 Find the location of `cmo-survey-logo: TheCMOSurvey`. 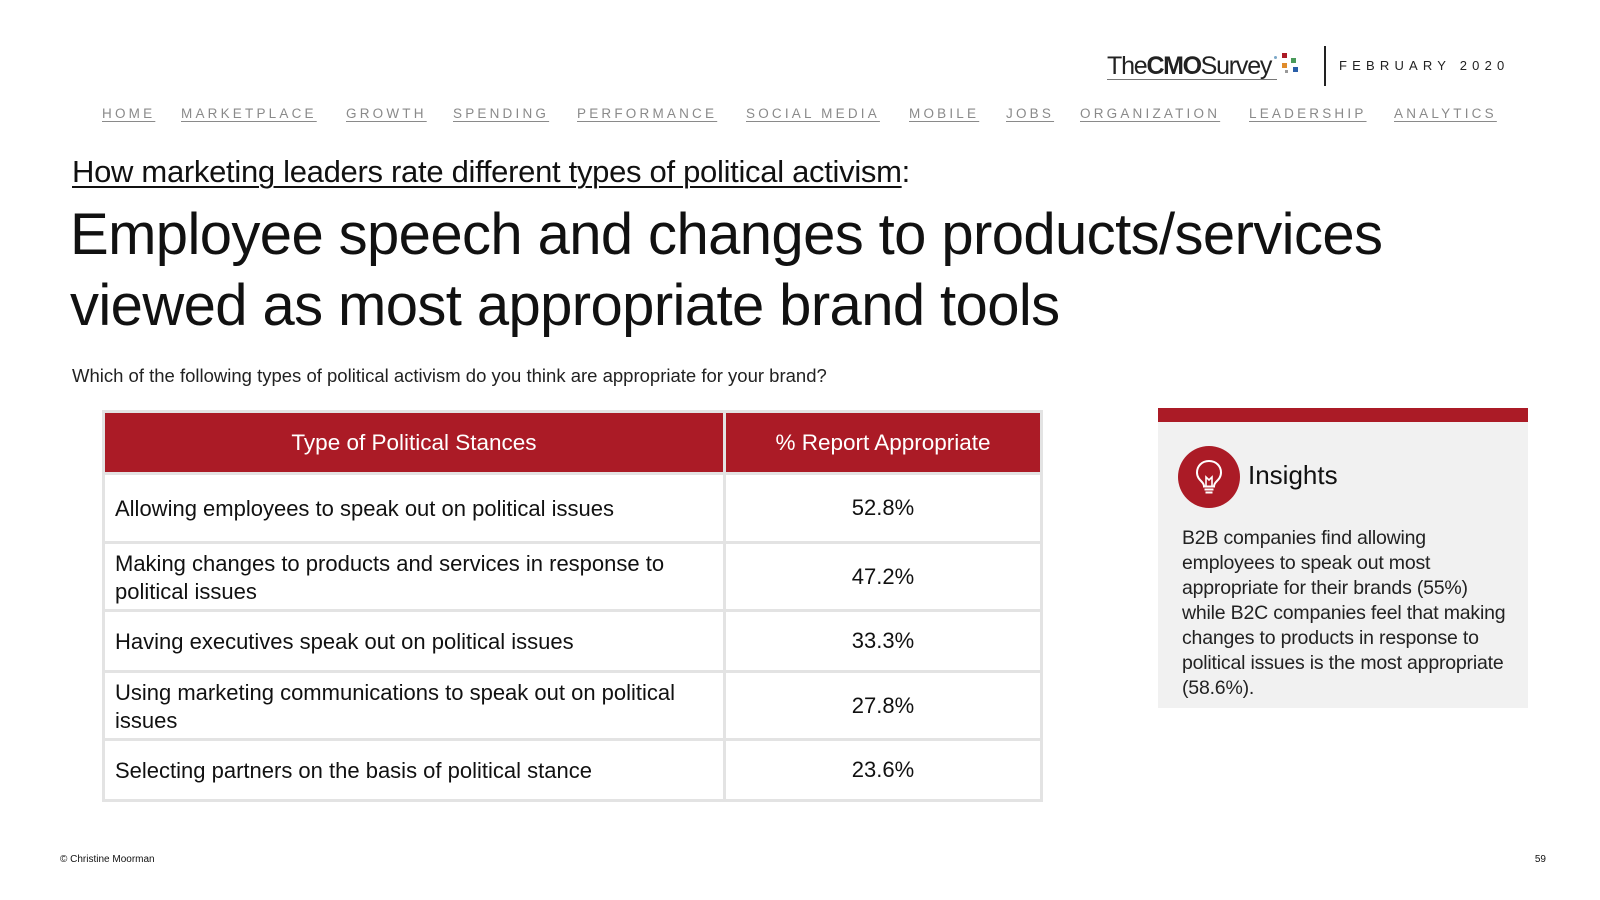

cmo-survey-logo: TheCMOSurvey is located at coordinates (1209, 66).